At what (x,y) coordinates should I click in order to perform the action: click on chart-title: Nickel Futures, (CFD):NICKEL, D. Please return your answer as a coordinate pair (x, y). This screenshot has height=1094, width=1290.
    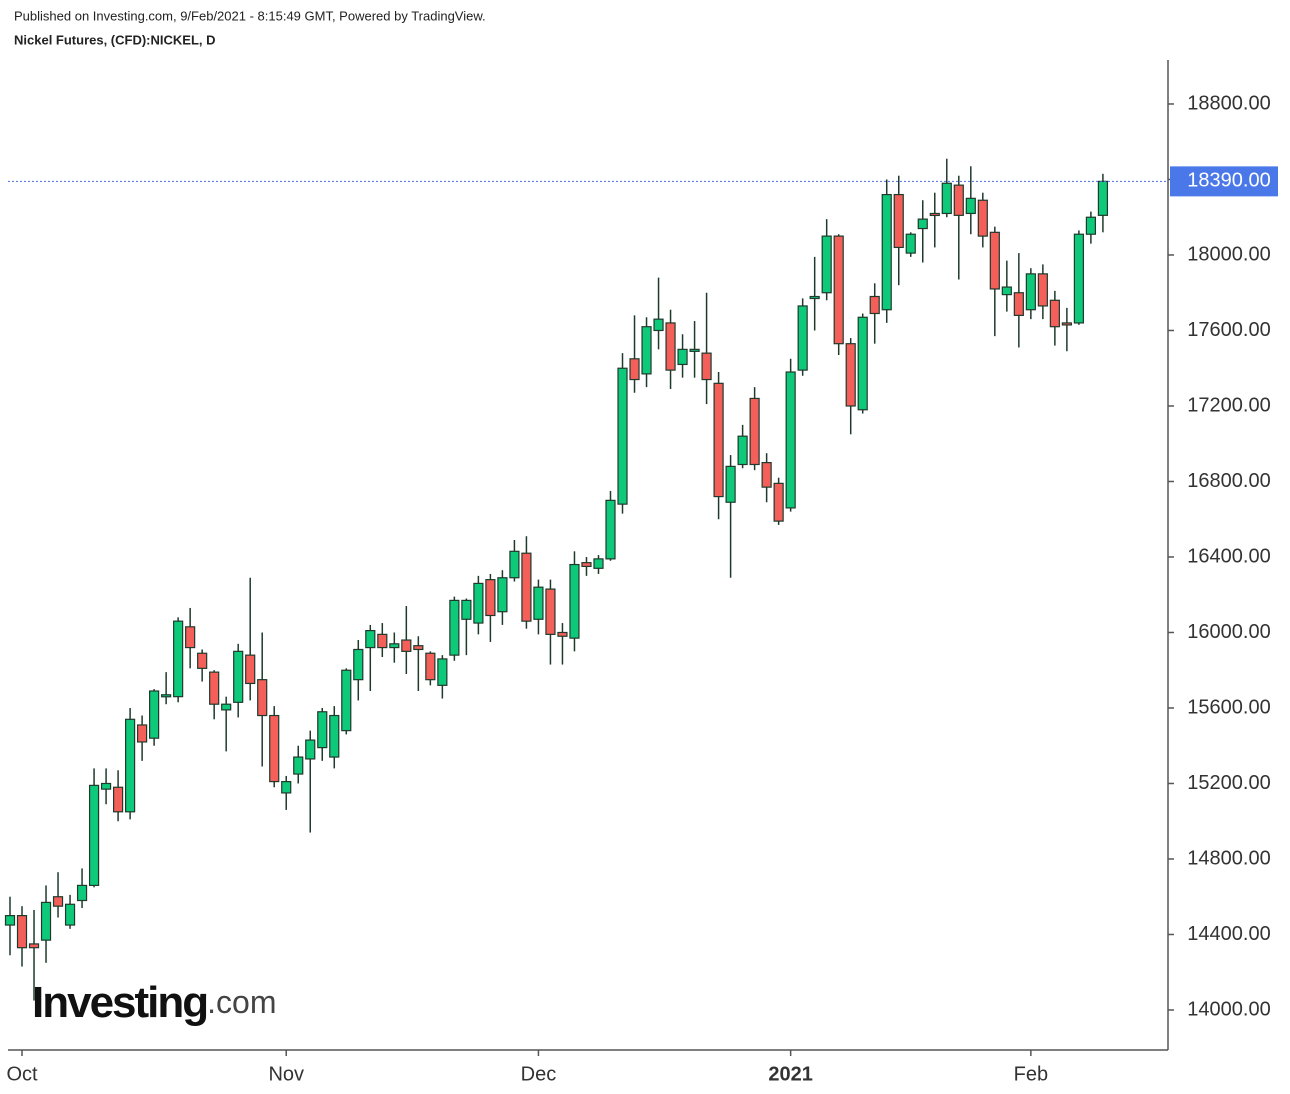
    Looking at the image, I should click on (115, 39).